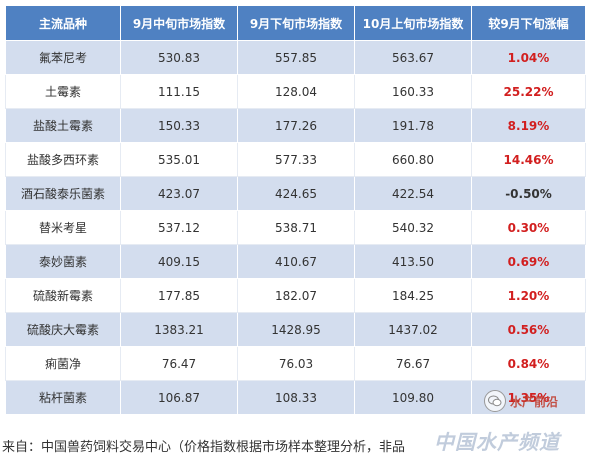  What do you see at coordinates (179, 23) in the screenshot?
I see `header-mid-sep: 9月中旬市场指数` at bounding box center [179, 23].